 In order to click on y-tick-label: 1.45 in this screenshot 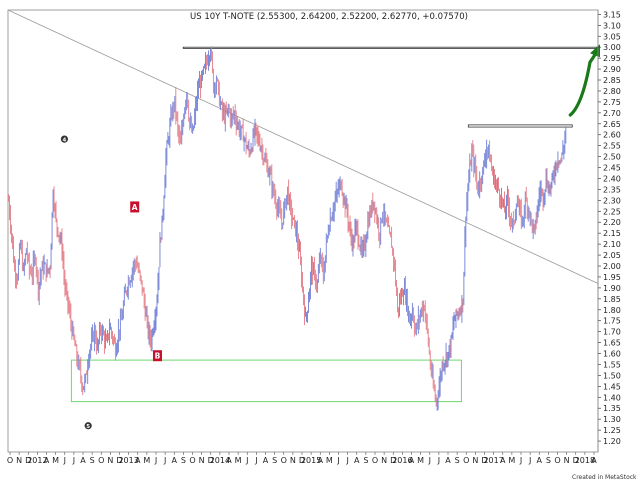, I will do `click(612, 386)`.